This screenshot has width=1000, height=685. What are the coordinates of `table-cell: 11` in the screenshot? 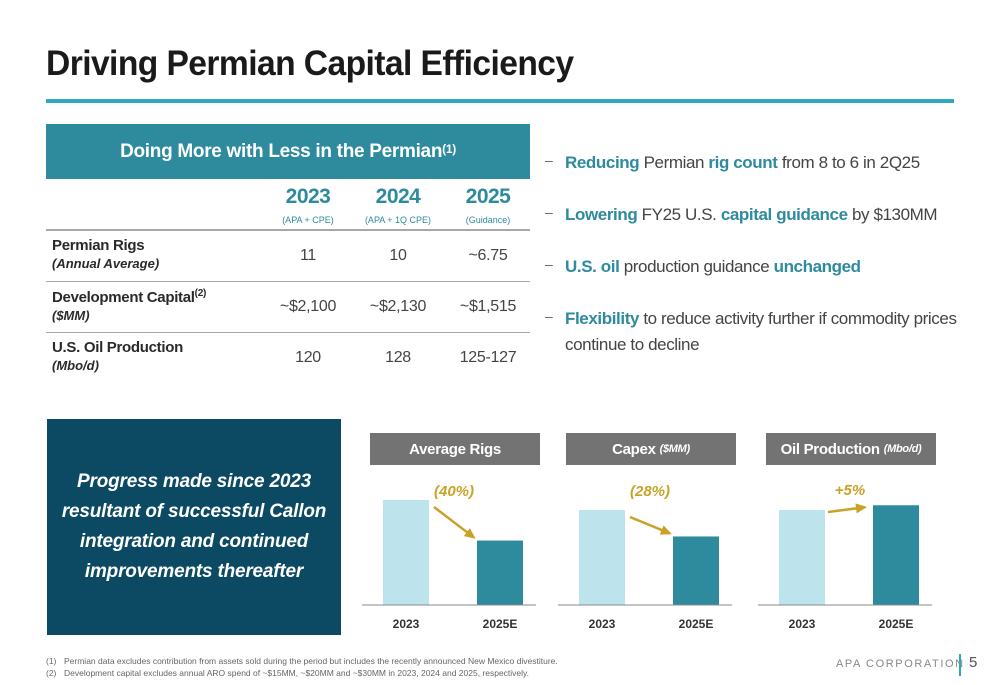 It's located at (307, 255).